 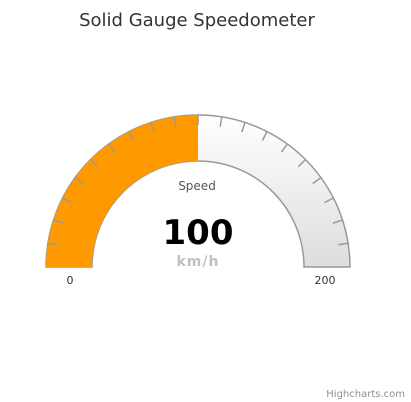 What do you see at coordinates (70, 280) in the screenshot?
I see `axis-min-label: 0` at bounding box center [70, 280].